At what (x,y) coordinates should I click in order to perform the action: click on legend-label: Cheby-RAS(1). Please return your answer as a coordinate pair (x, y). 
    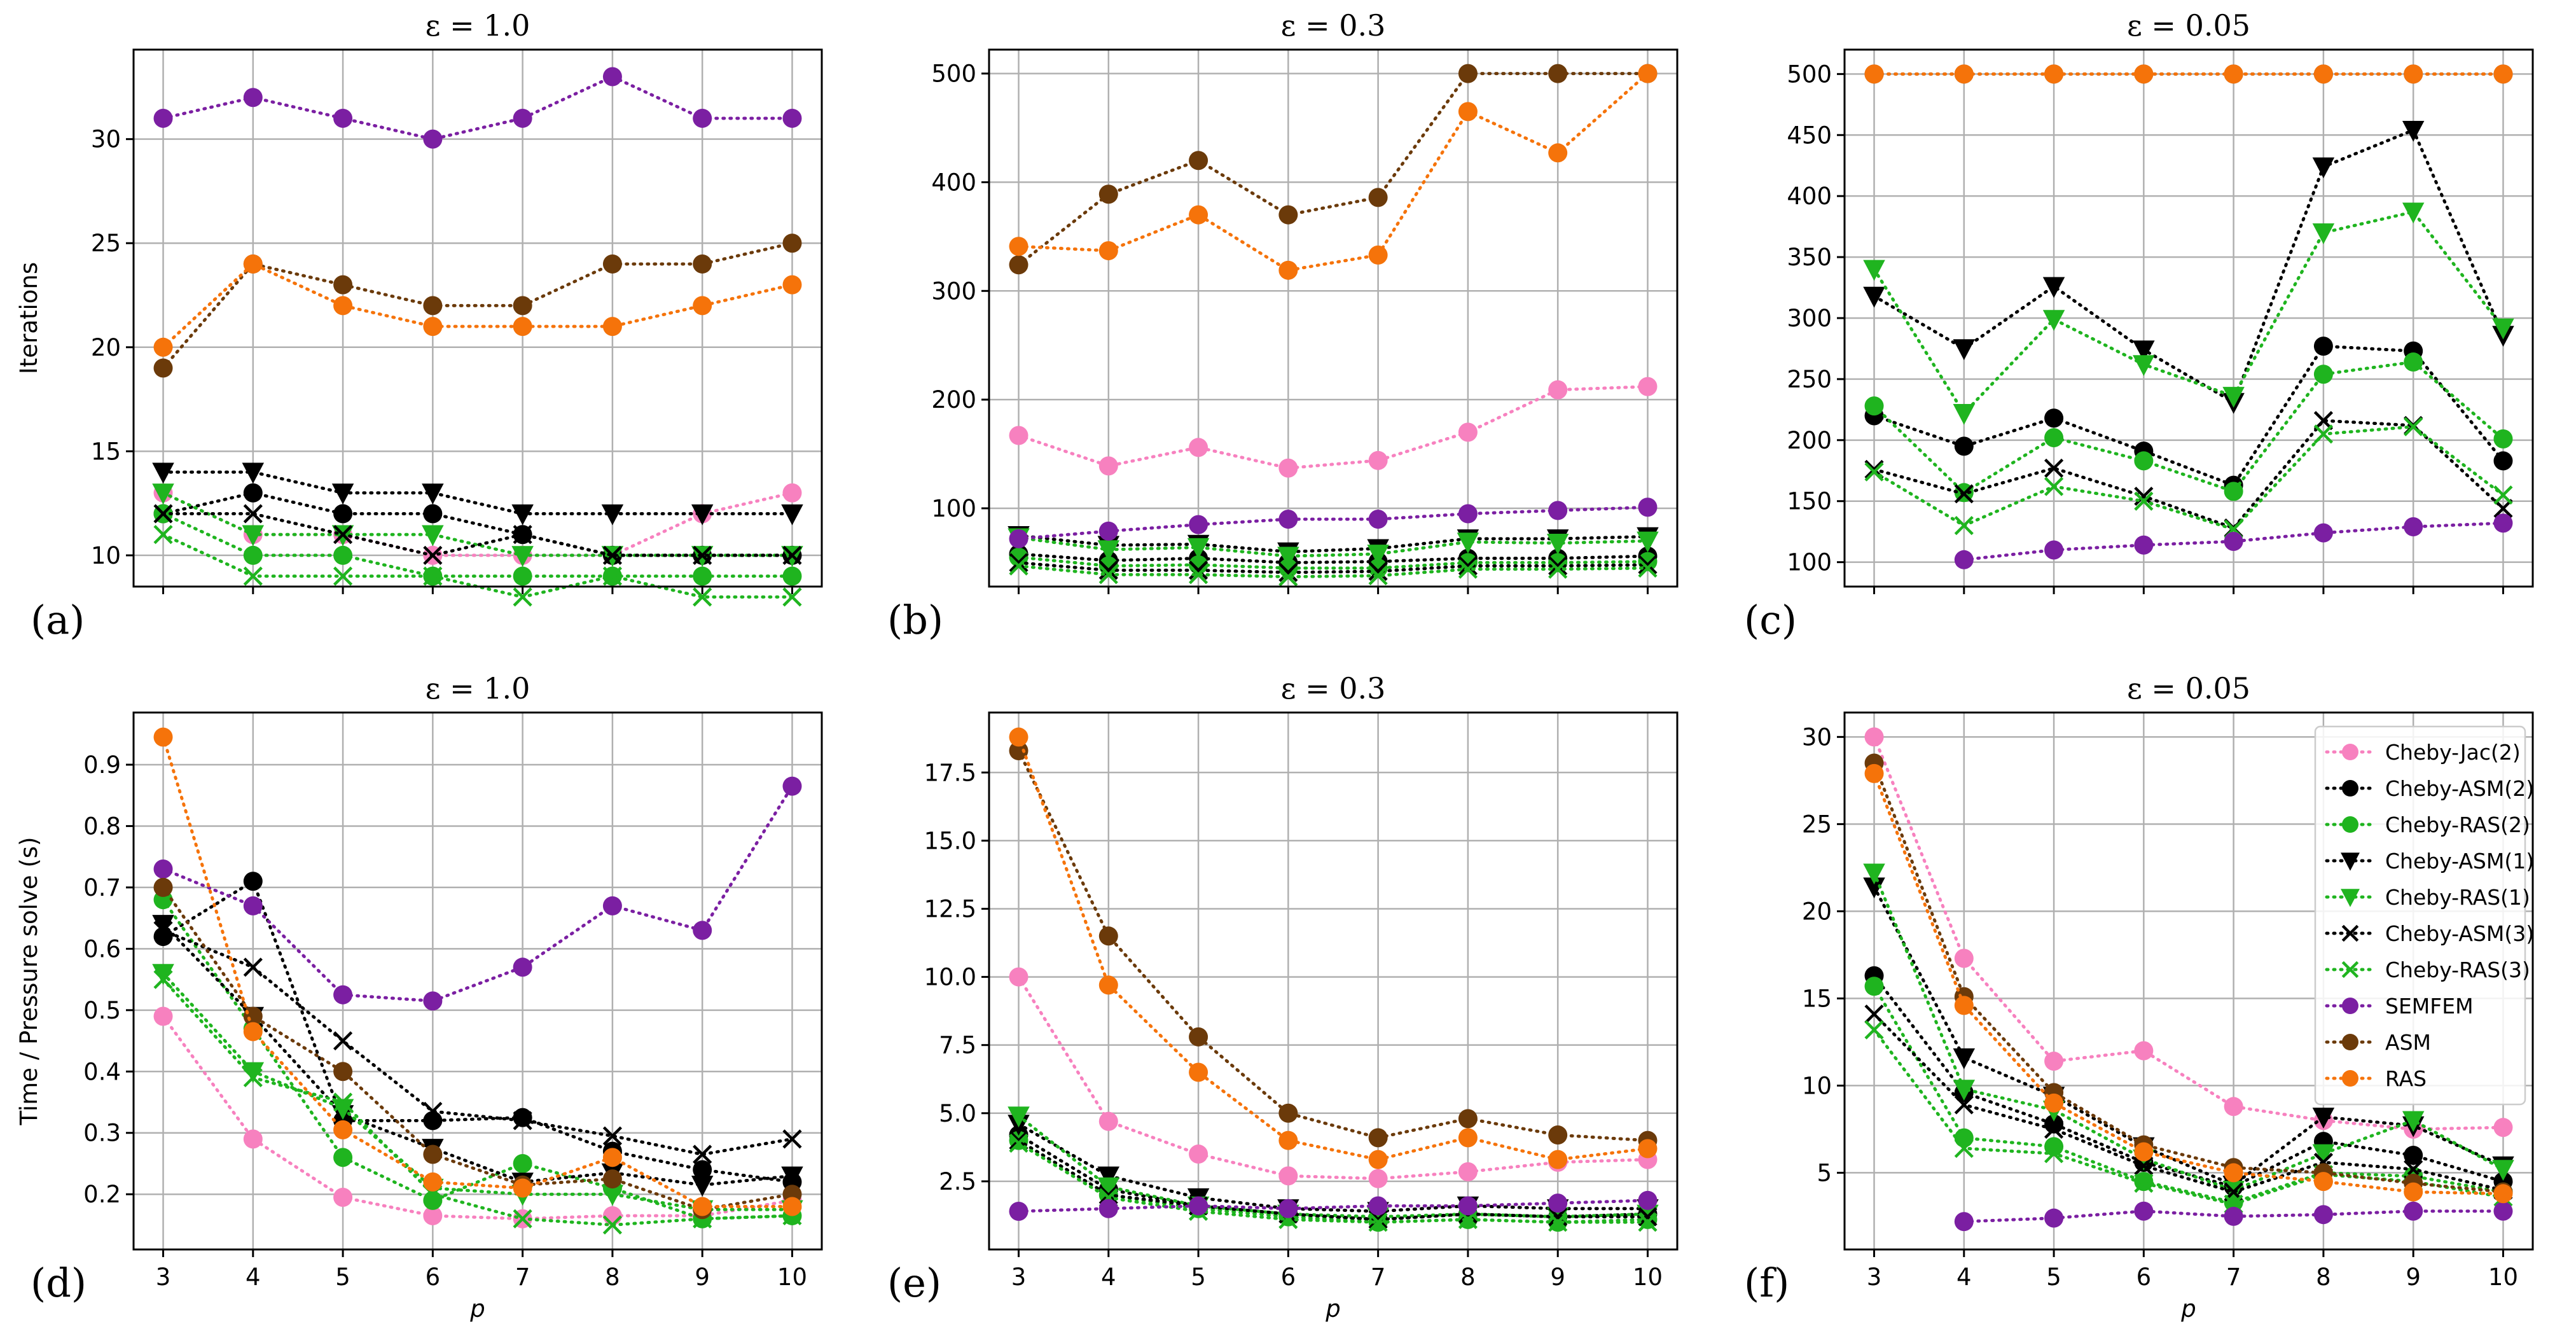
    Looking at the image, I should click on (2457, 897).